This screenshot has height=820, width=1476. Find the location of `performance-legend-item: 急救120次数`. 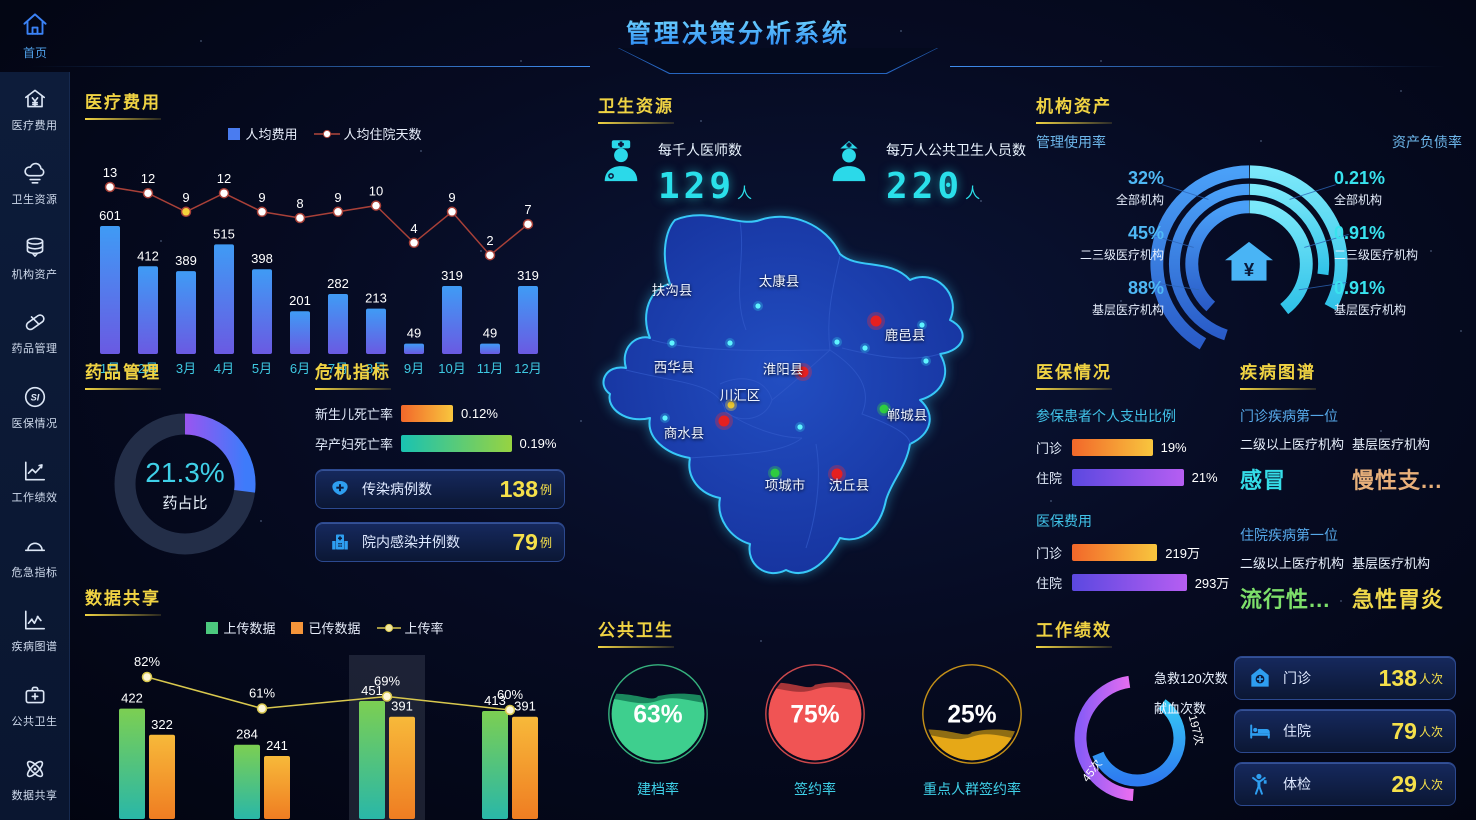

performance-legend-item: 急救120次数 is located at coordinates (1191, 678).